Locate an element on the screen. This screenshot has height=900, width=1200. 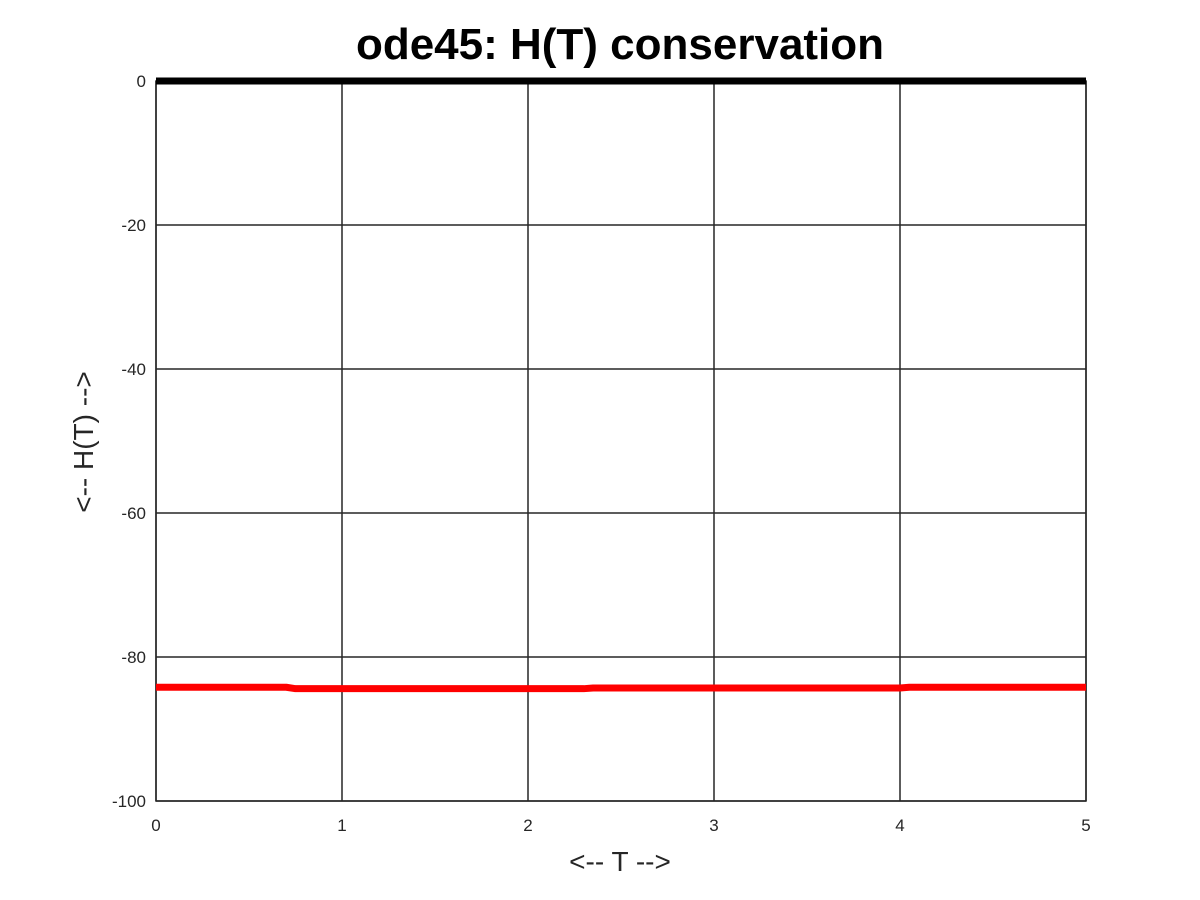
y-tick-label: 0 is located at coordinates (141, 81).